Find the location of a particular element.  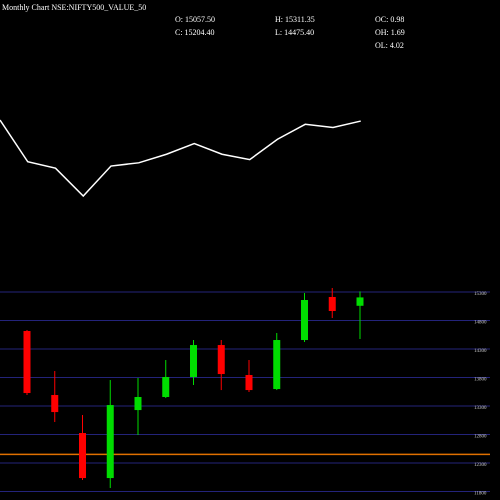

ohlc-info: H: 15311.35 is located at coordinates (295, 19).